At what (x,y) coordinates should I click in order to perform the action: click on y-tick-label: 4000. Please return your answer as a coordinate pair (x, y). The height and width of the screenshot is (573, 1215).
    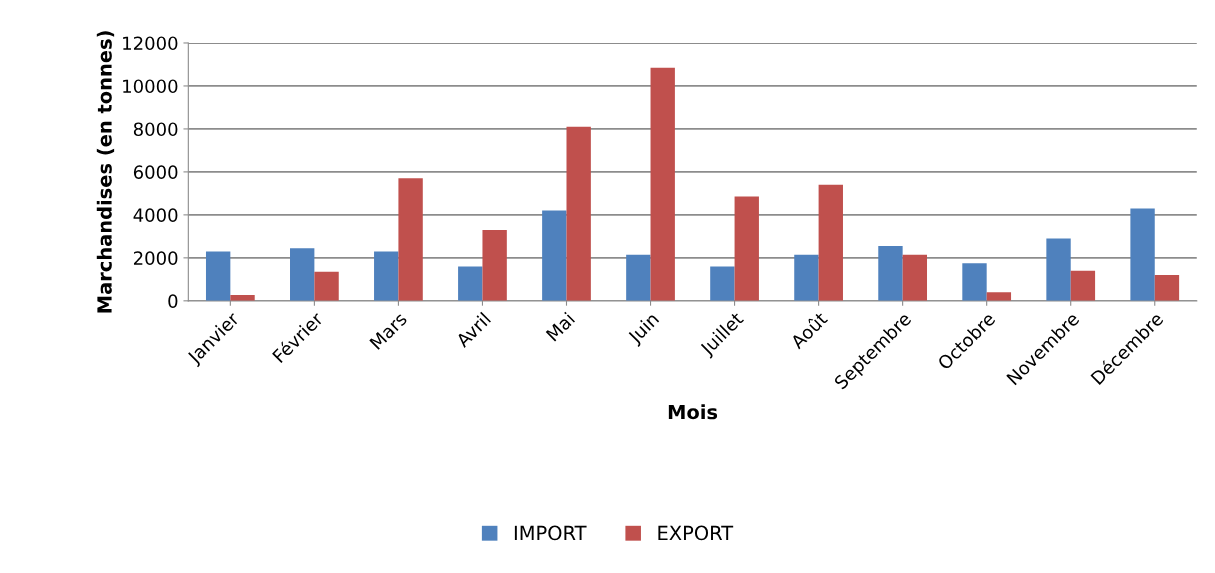
    Looking at the image, I should click on (155, 215).